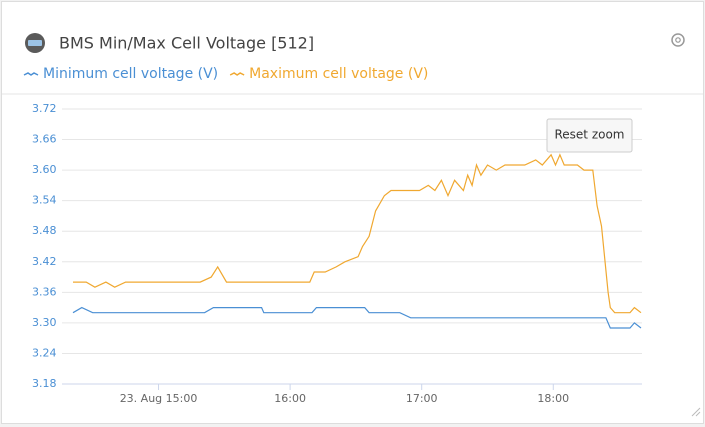  What do you see at coordinates (44, 169) in the screenshot?
I see `y-tick-label: 3.60` at bounding box center [44, 169].